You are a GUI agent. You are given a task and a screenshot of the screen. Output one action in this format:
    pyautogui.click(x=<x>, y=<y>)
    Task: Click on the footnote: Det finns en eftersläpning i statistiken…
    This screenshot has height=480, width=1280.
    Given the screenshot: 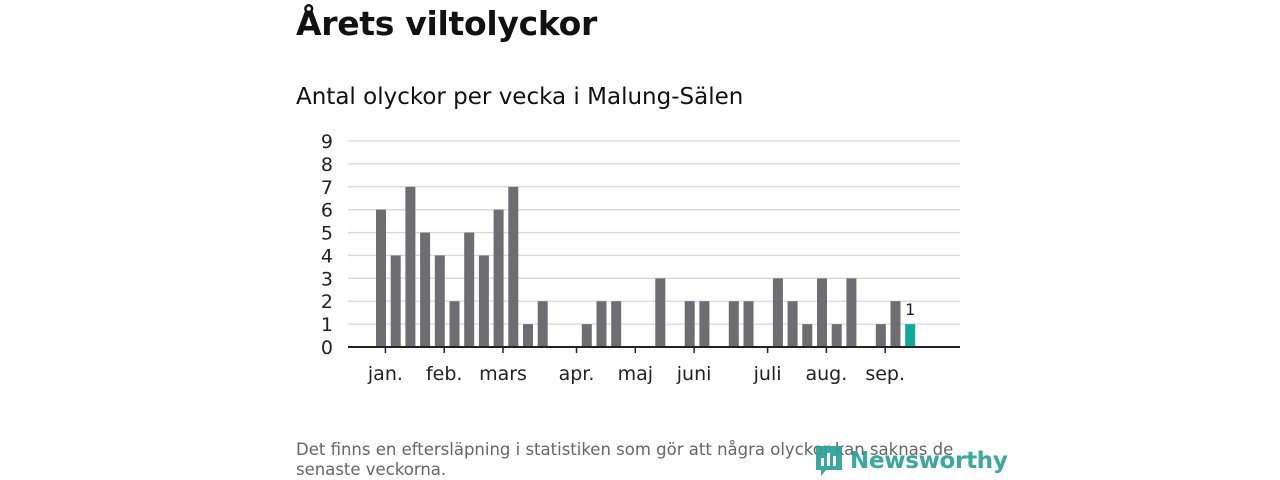 What is the action you would take?
    pyautogui.click(x=625, y=459)
    